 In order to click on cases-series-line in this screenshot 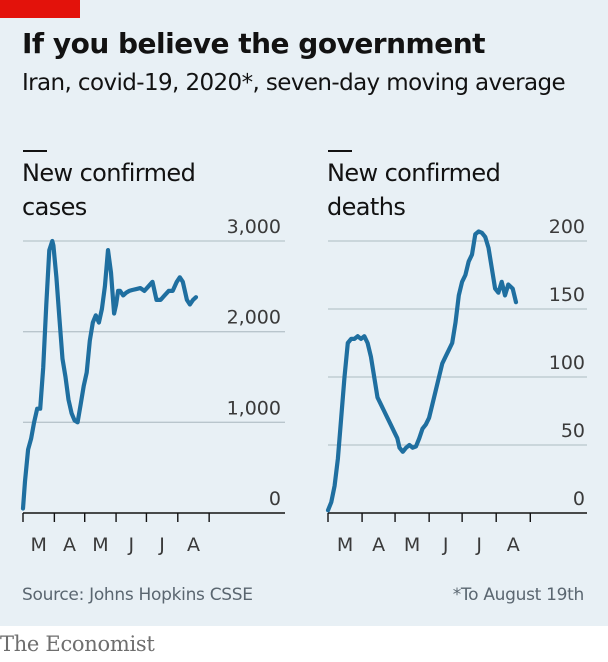, I will do `click(109, 374)`.